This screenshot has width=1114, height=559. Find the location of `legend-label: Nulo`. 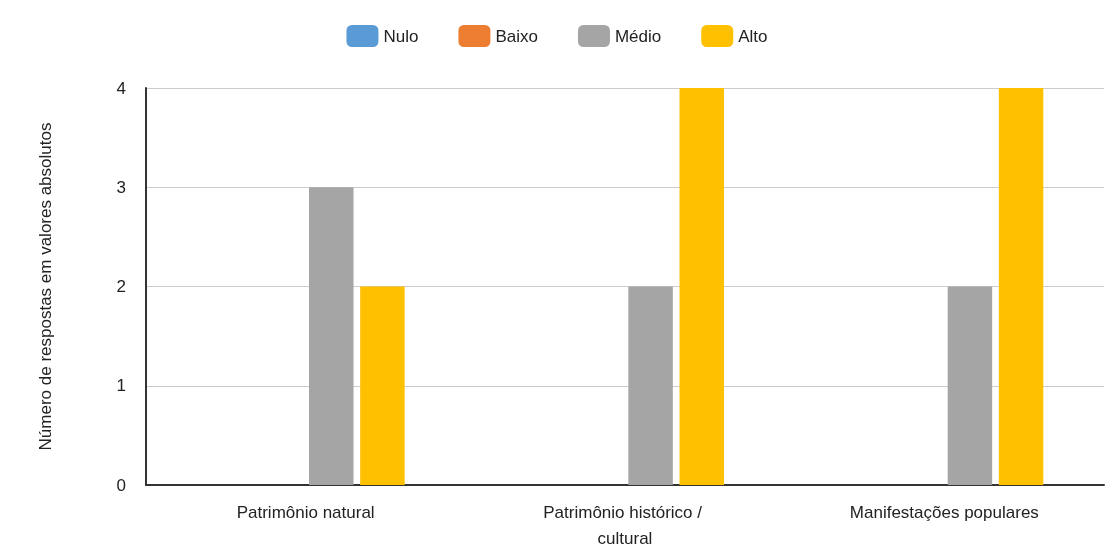

legend-label: Nulo is located at coordinates (401, 36).